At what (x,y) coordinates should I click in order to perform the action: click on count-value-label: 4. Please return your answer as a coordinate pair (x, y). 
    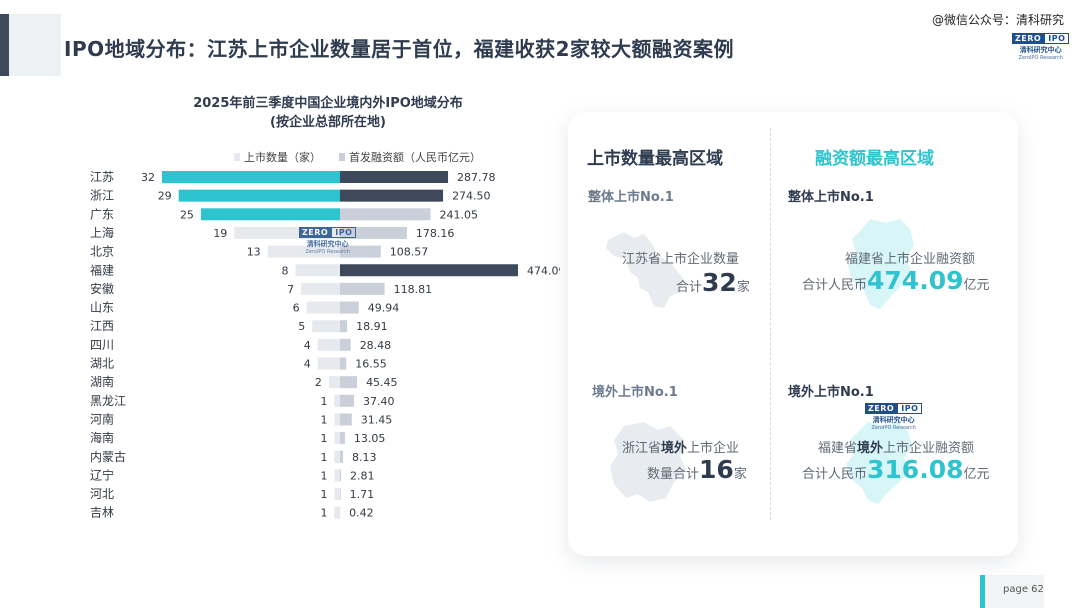
    Looking at the image, I should click on (307, 345).